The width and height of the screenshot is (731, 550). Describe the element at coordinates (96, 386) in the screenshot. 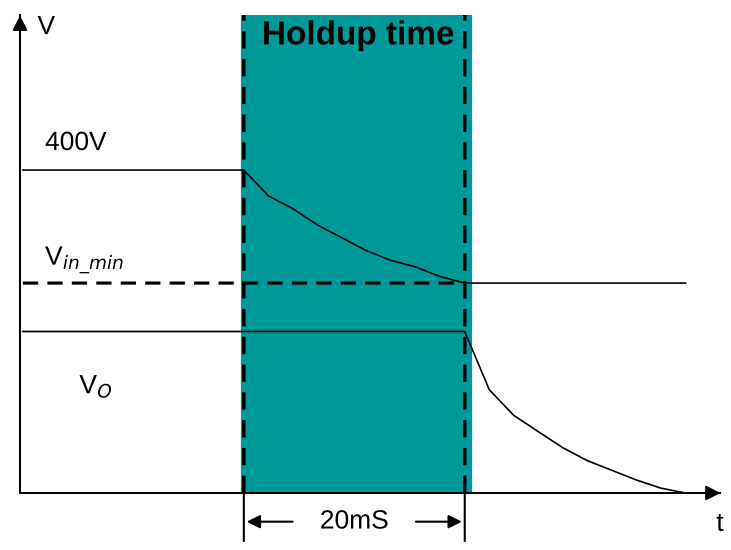

I see `series-label: V$_{O}$` at that location.